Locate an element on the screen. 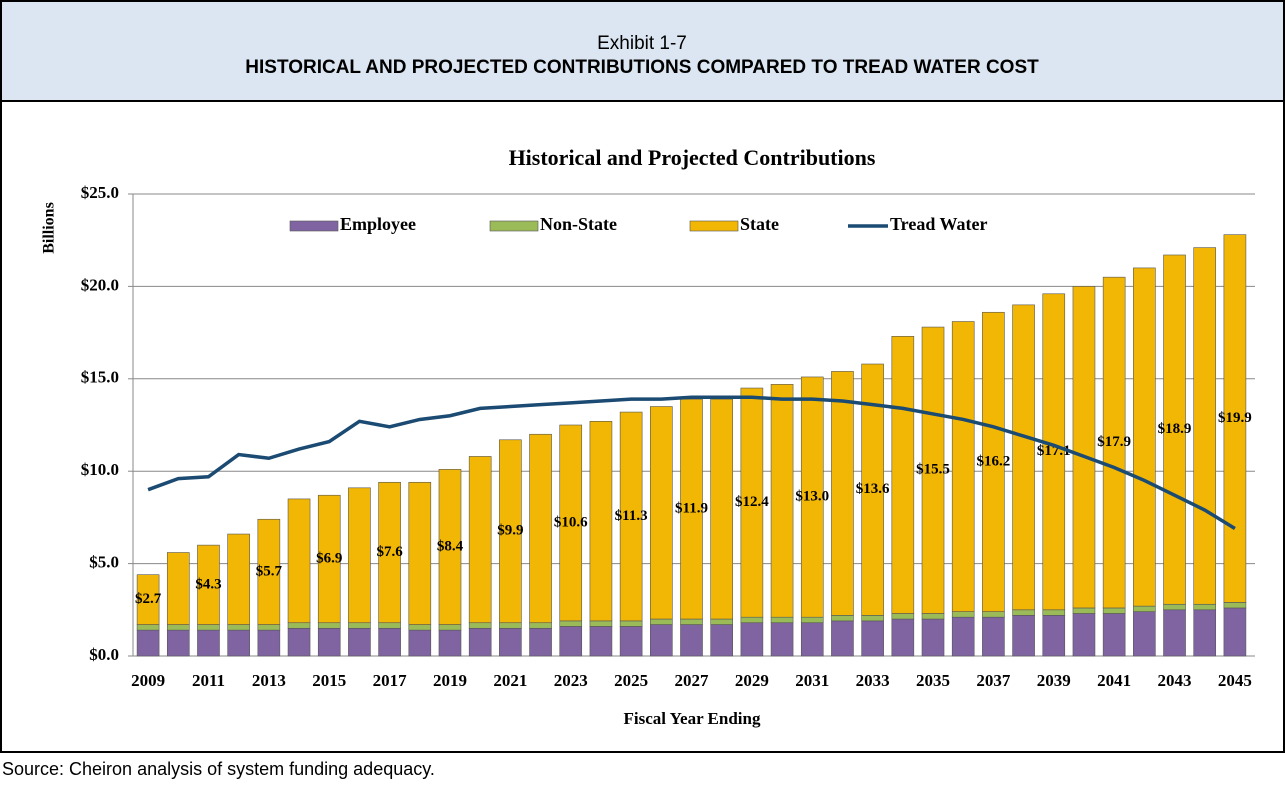 This screenshot has height=789, width=1285. chart-title: Historical and Projected Contributions is located at coordinates (692, 157).